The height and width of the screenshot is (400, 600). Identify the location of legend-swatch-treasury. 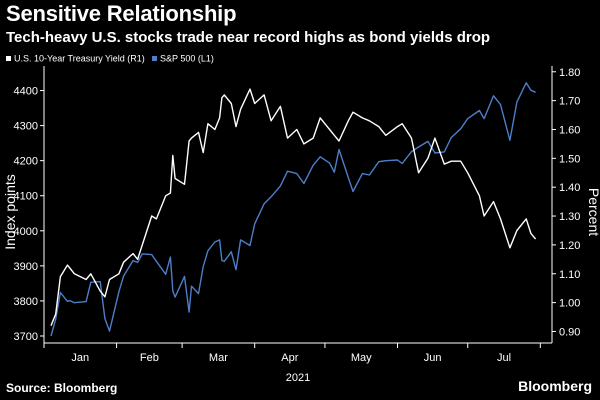
(8, 58).